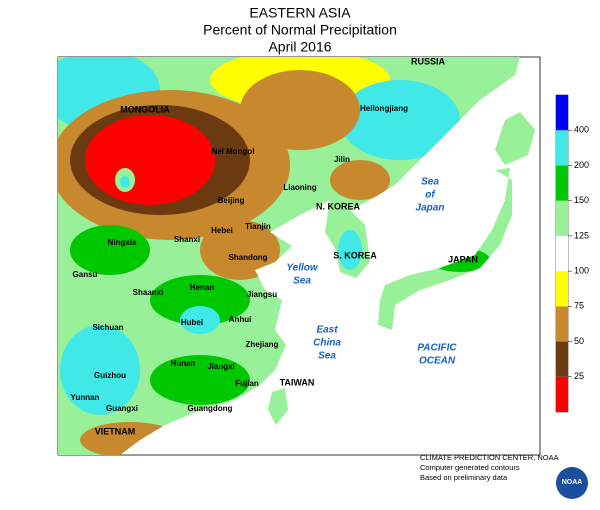 This screenshot has height=510, width=600. I want to click on sea-label: Yellow, so click(302, 268).